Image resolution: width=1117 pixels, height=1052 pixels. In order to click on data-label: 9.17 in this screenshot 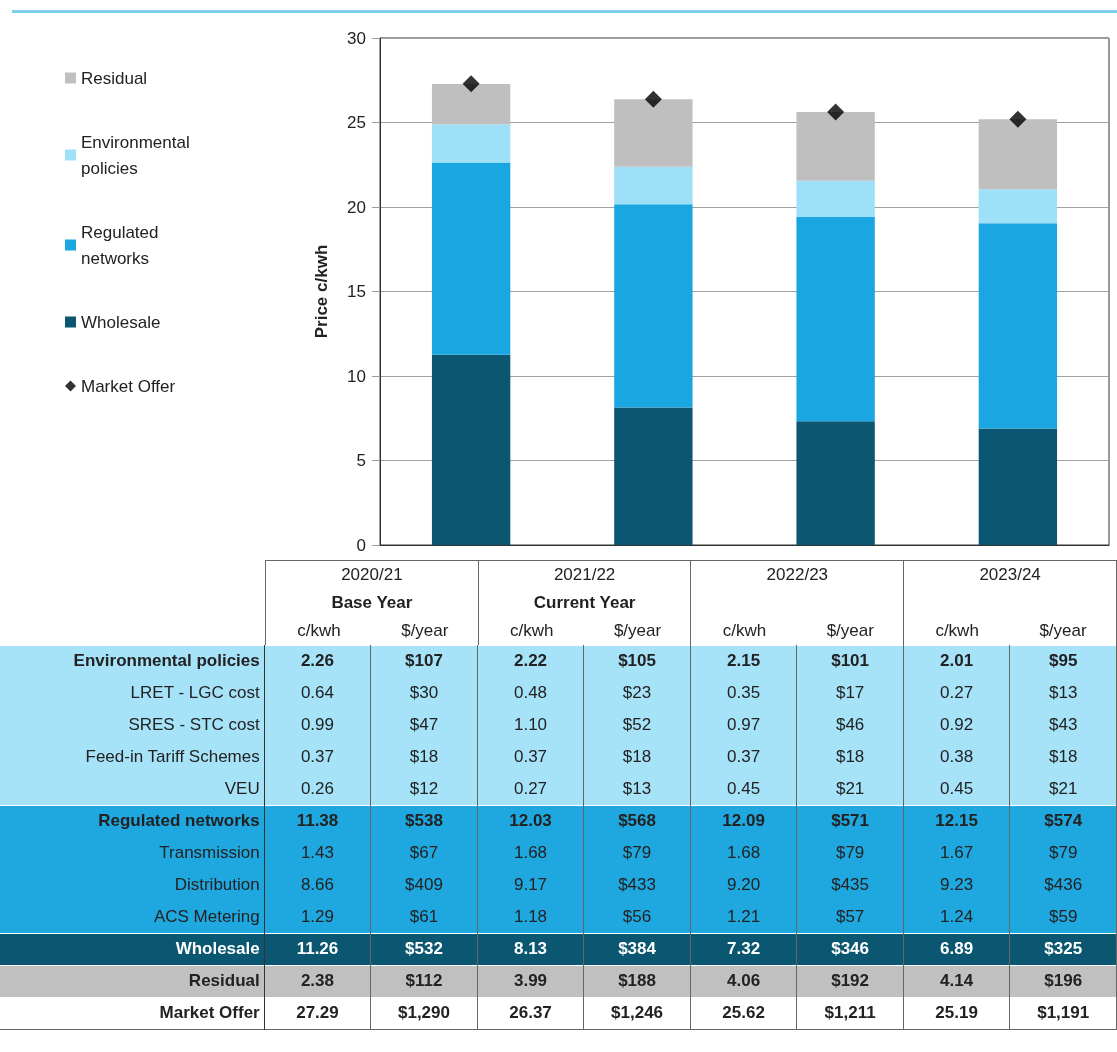, I will do `click(530, 885)`.